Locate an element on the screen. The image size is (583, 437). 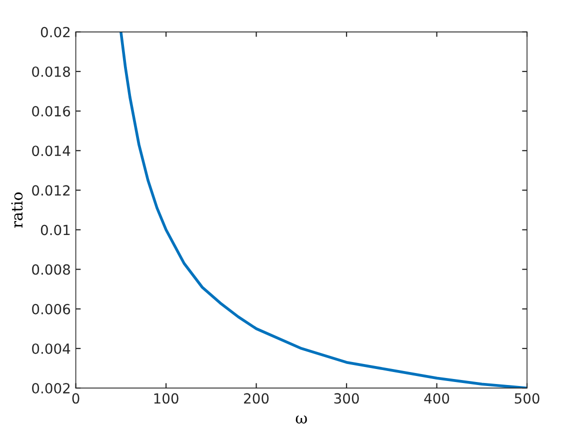
y-tick-label: 0.006 is located at coordinates (51, 309).